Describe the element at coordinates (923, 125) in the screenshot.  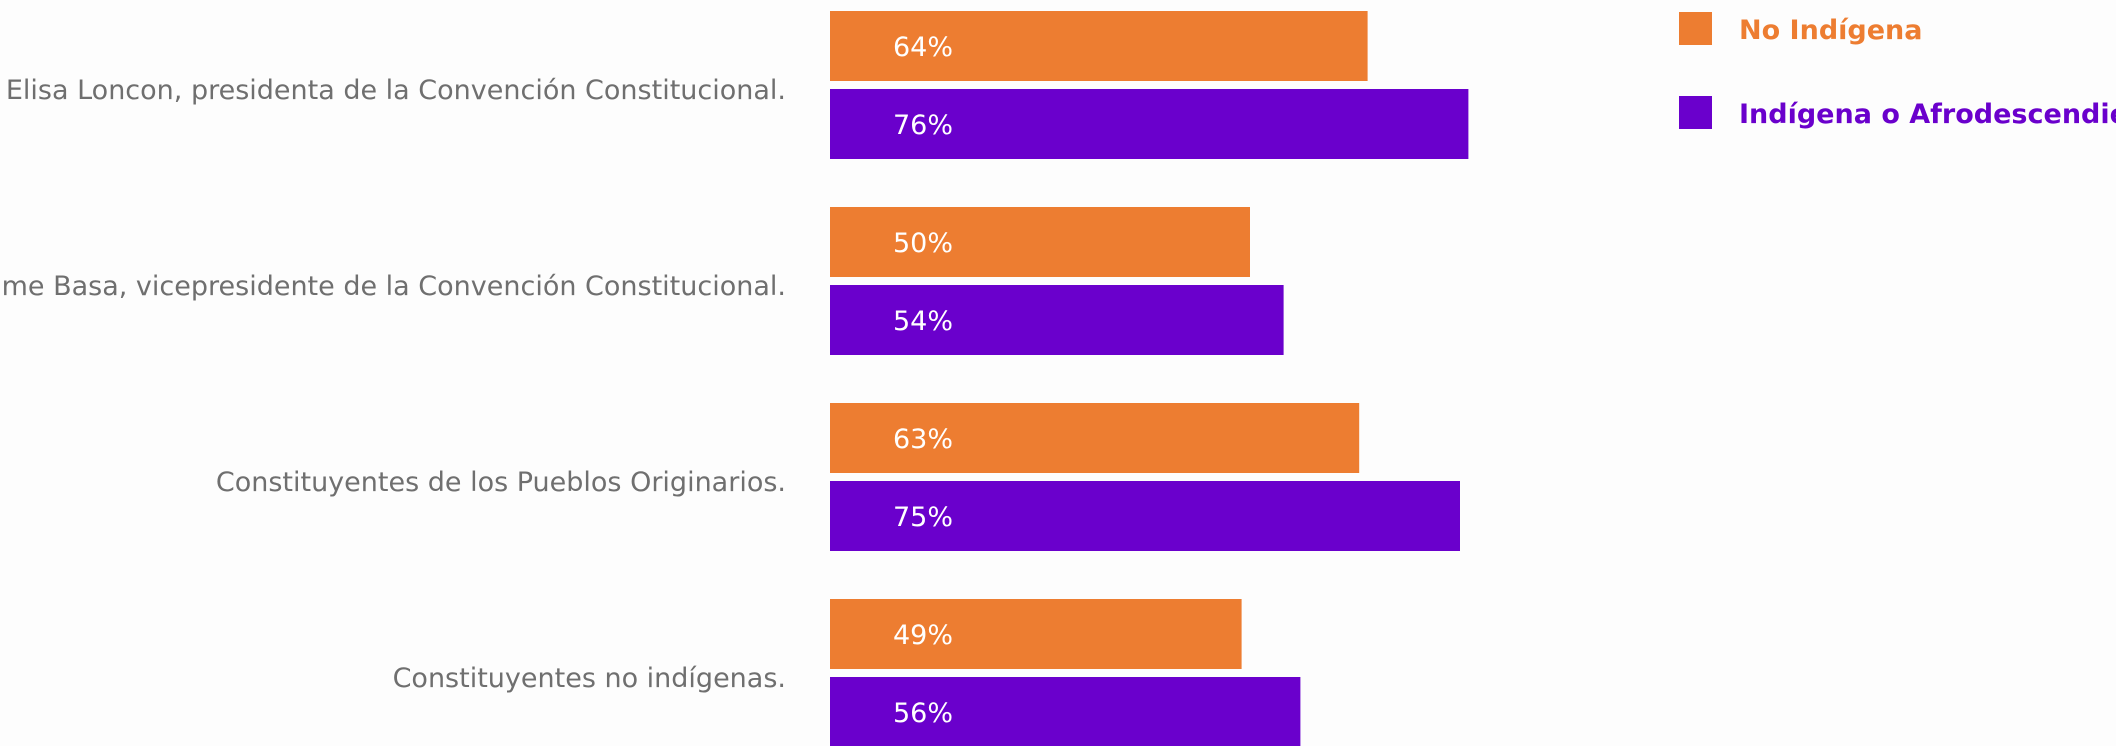
I see `value-label: 76%` at that location.